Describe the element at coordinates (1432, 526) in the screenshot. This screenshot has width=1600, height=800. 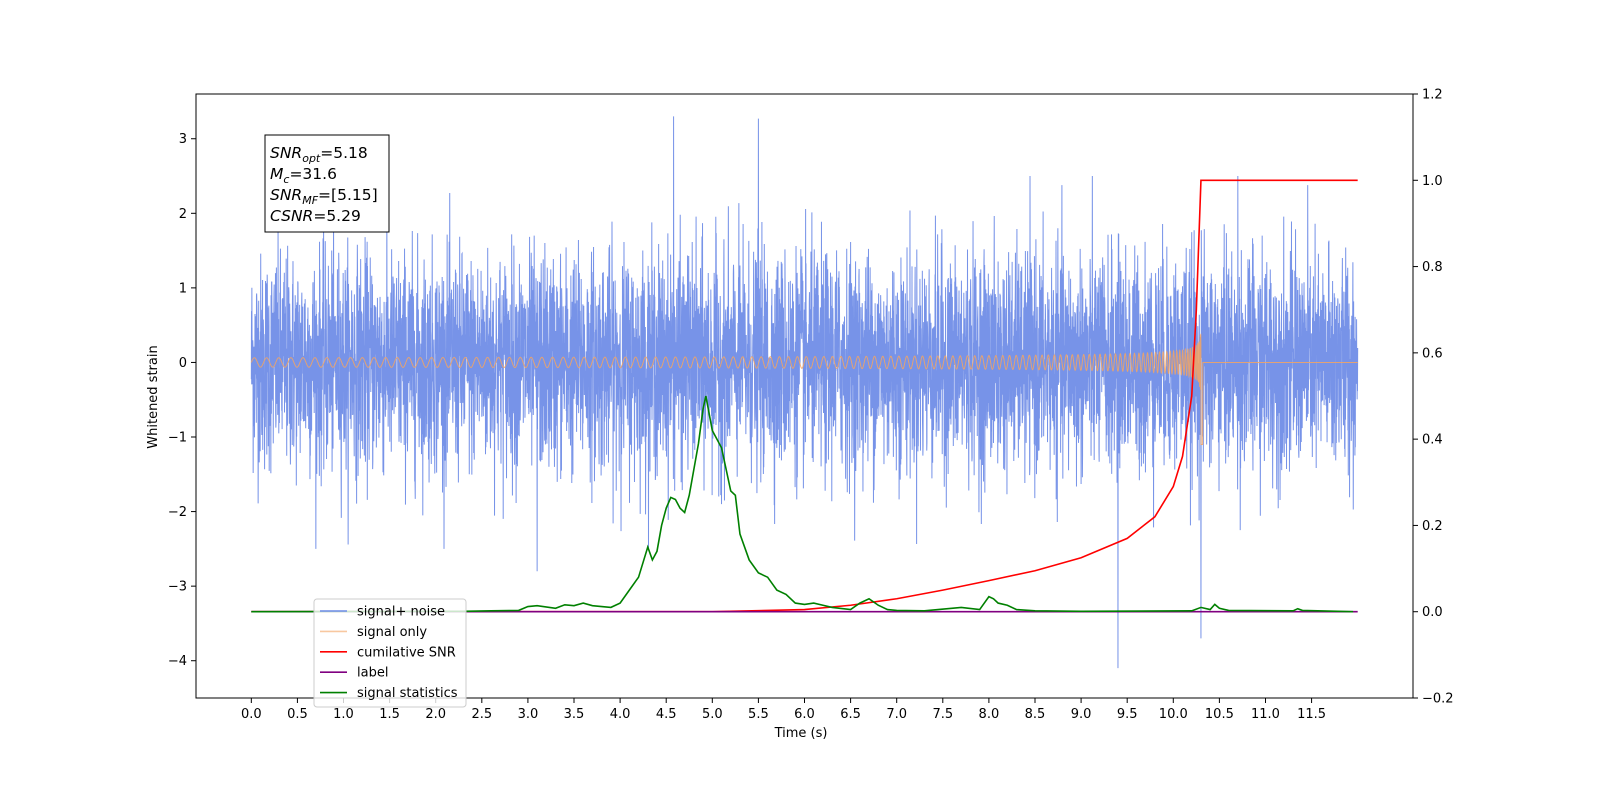
I see `y-right-tick-label: 0.2` at that location.